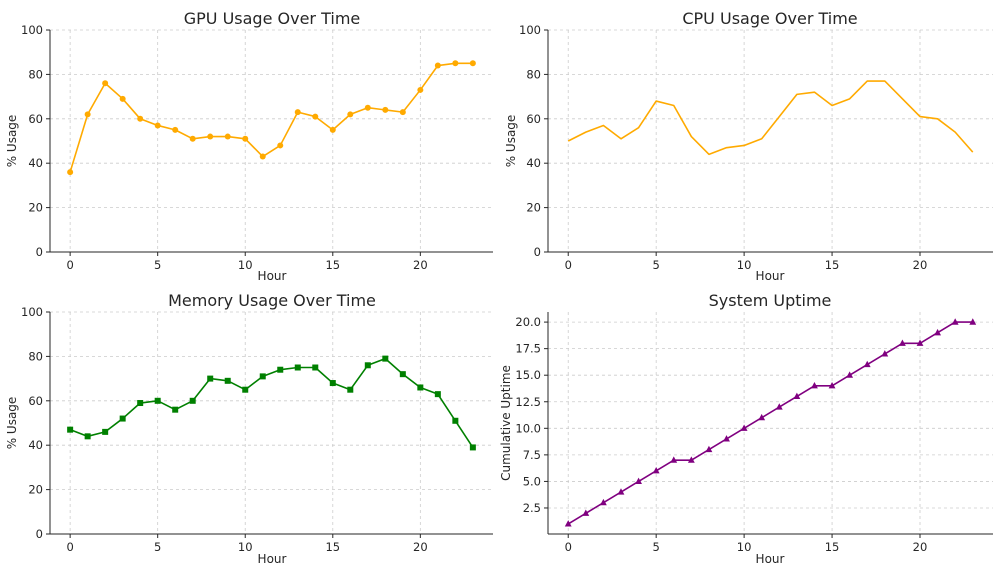 The width and height of the screenshot is (1000, 573). I want to click on y-axis-label: Cumulative Uptime, so click(506, 423).